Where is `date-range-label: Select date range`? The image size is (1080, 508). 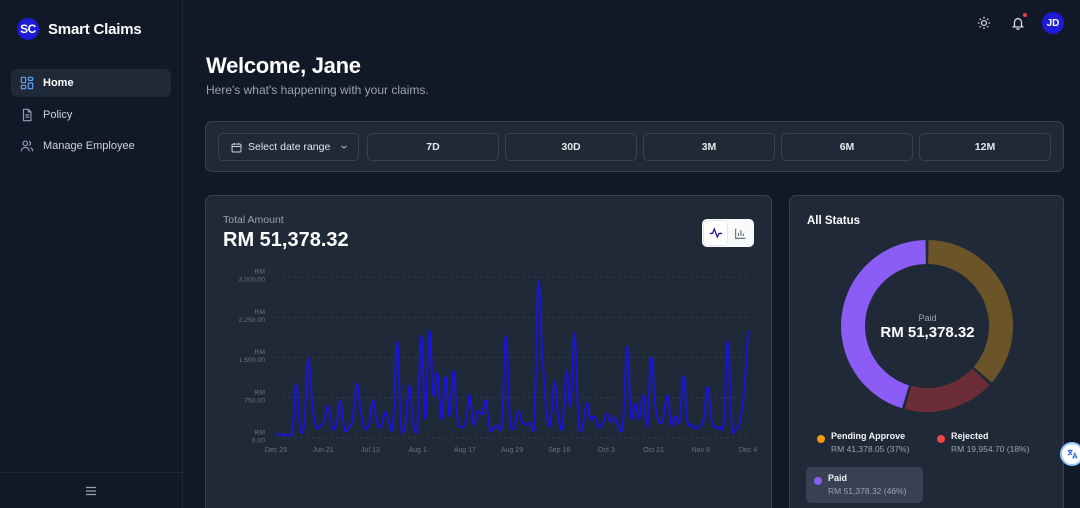 date-range-label: Select date range is located at coordinates (289, 147).